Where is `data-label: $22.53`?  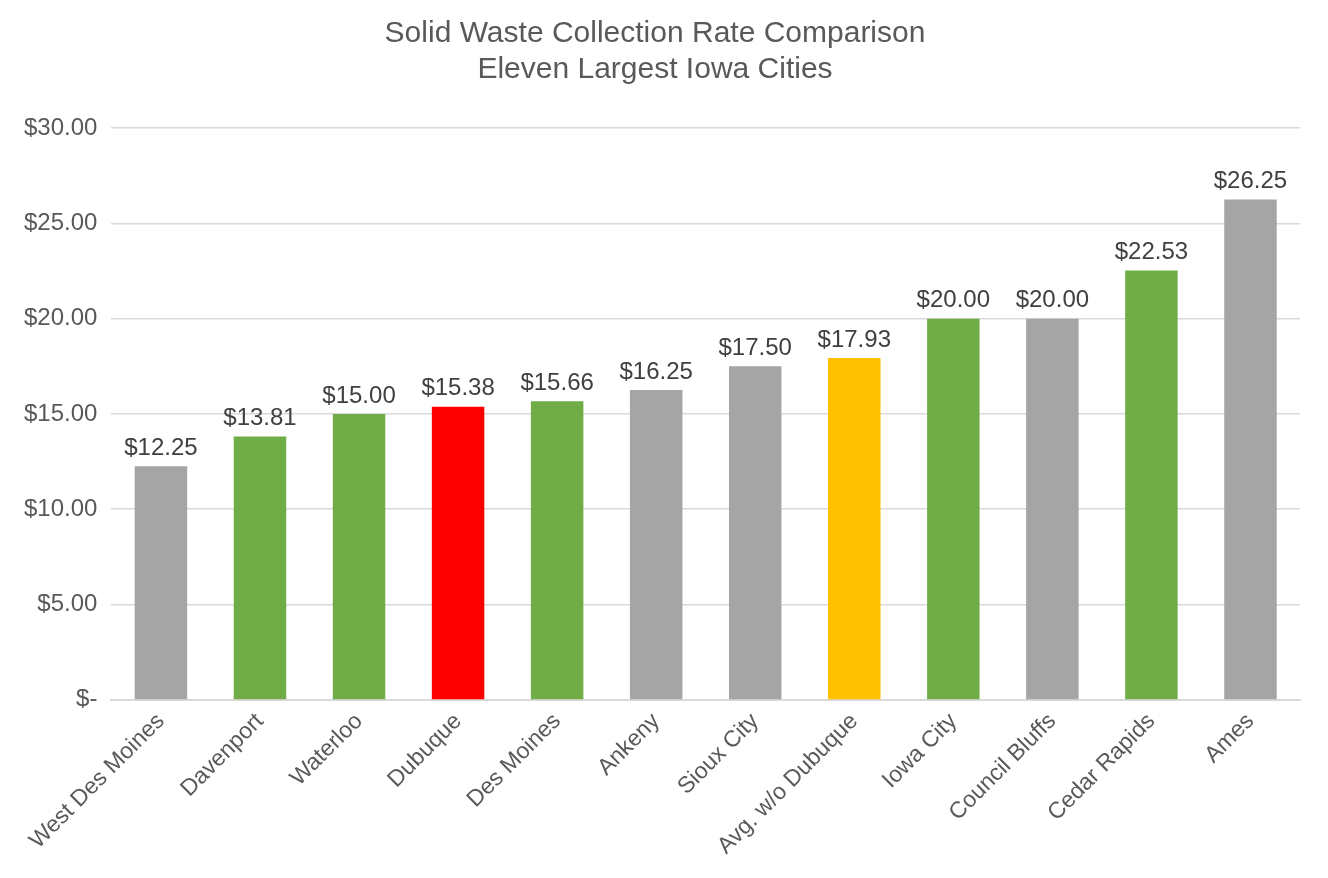 data-label: $22.53 is located at coordinates (1151, 251).